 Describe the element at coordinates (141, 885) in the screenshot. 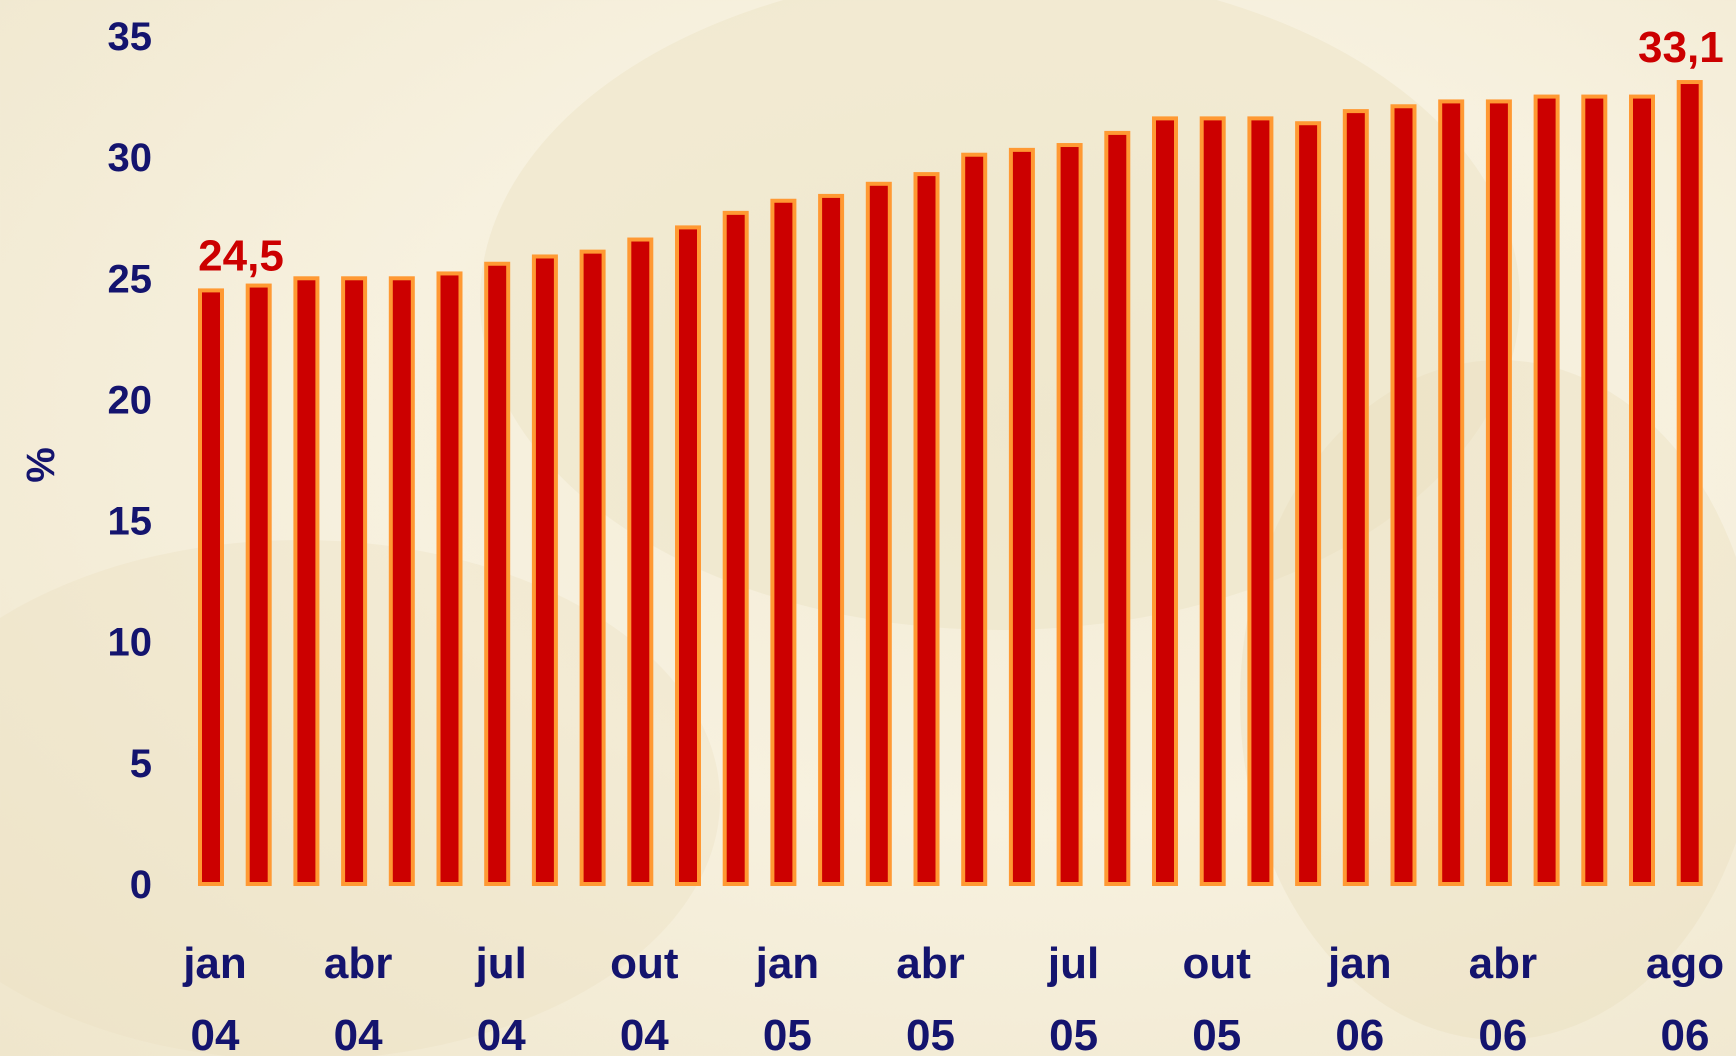

I see `y-tick-label-0: 0` at that location.